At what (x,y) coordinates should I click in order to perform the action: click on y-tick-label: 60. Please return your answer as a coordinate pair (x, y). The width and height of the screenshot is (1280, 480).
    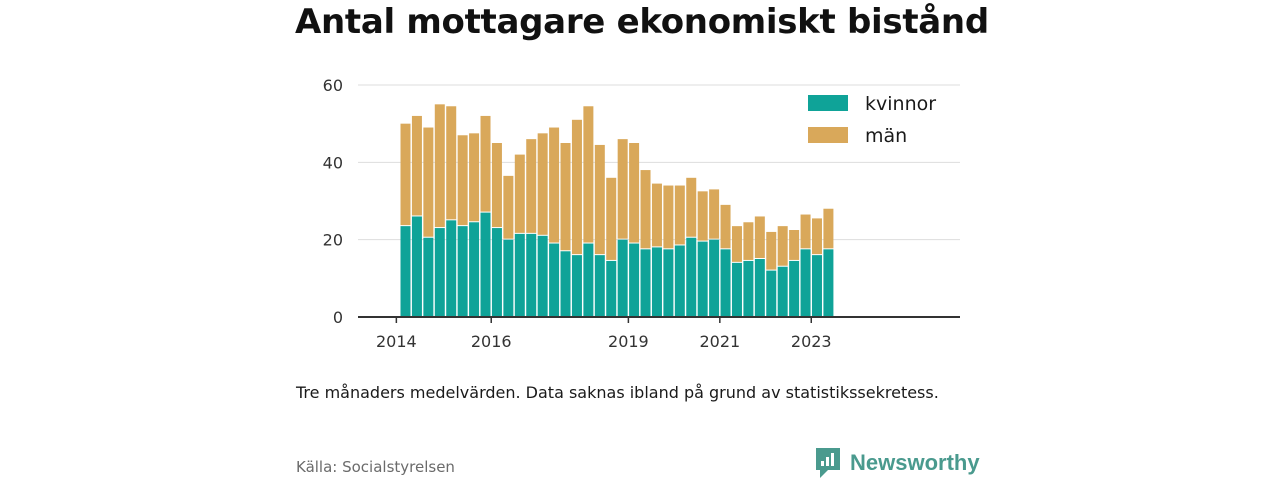
    Looking at the image, I should click on (333, 85).